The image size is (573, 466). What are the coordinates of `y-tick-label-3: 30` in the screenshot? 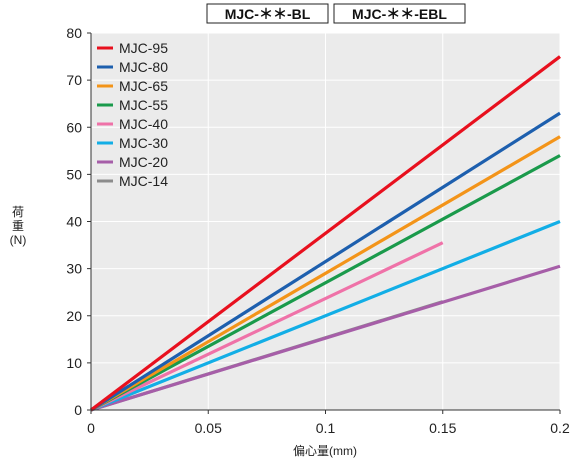 It's located at (74, 269).